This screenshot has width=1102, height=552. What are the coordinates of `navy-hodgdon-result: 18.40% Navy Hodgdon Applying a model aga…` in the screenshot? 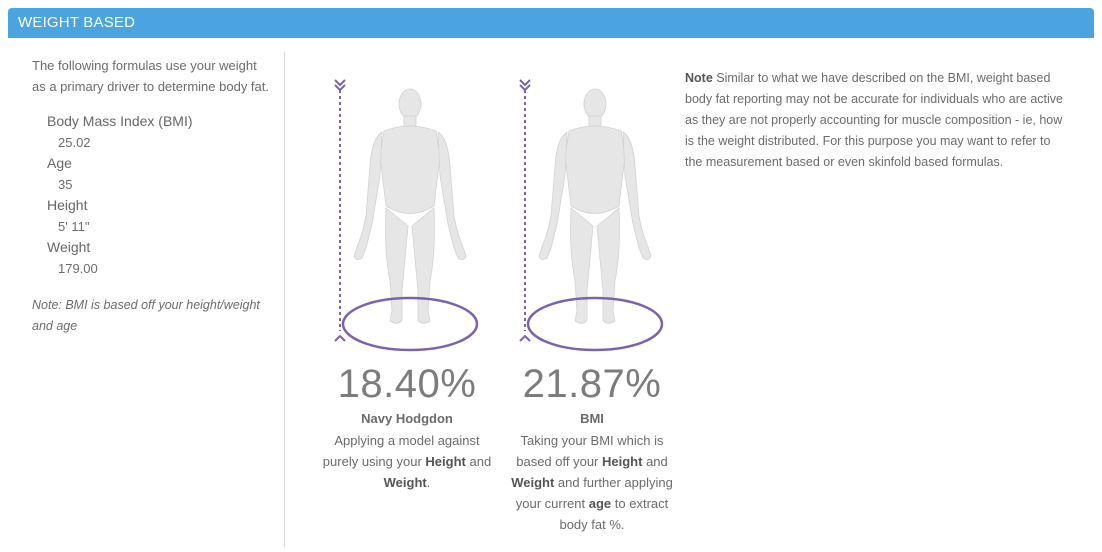 It's located at (407, 283).